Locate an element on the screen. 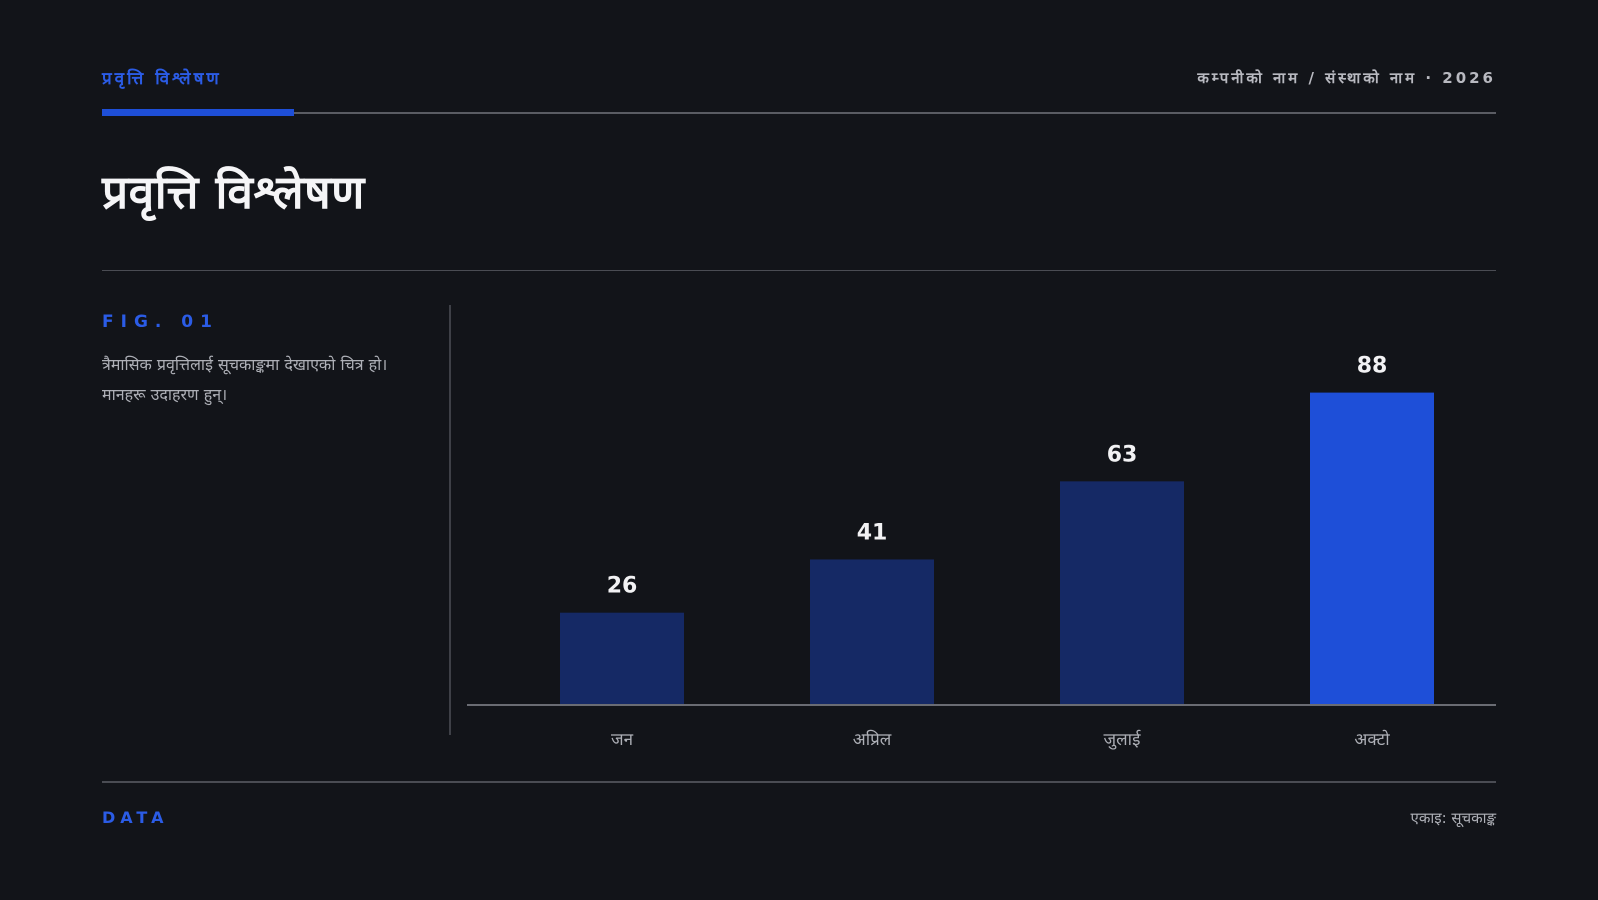 The width and height of the screenshot is (1598, 900). title-divider is located at coordinates (799, 270).